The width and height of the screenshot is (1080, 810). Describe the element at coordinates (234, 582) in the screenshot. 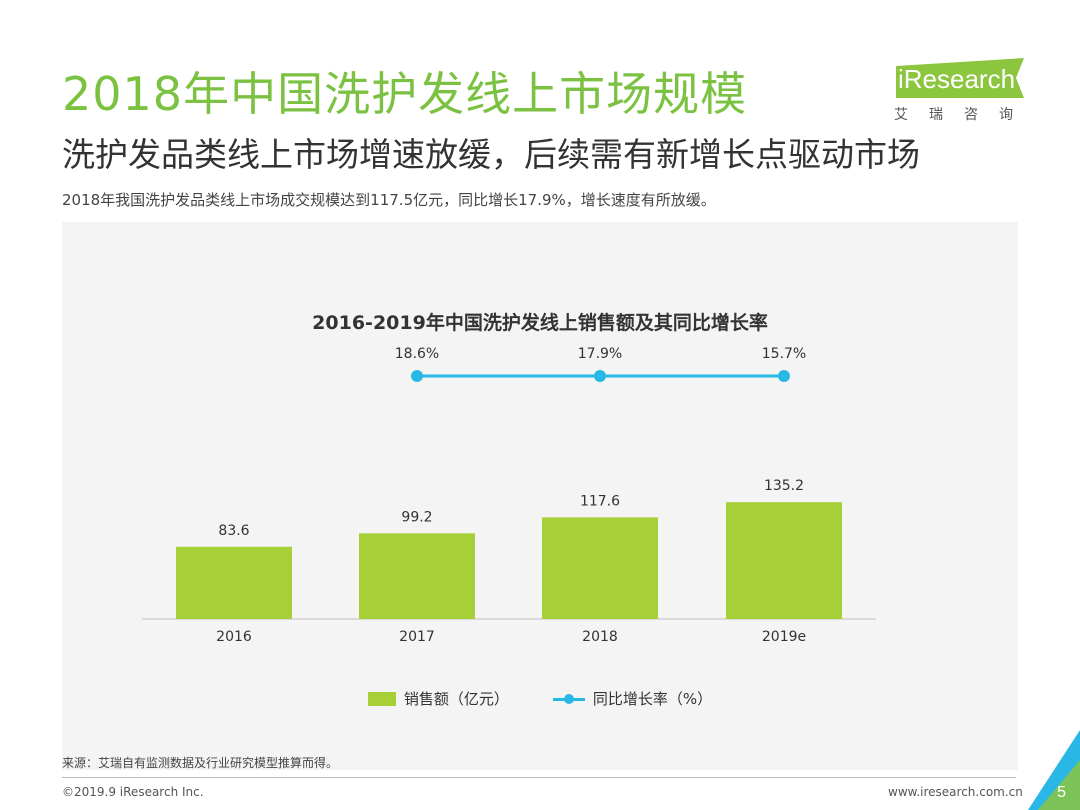

I see `bar-2016` at that location.